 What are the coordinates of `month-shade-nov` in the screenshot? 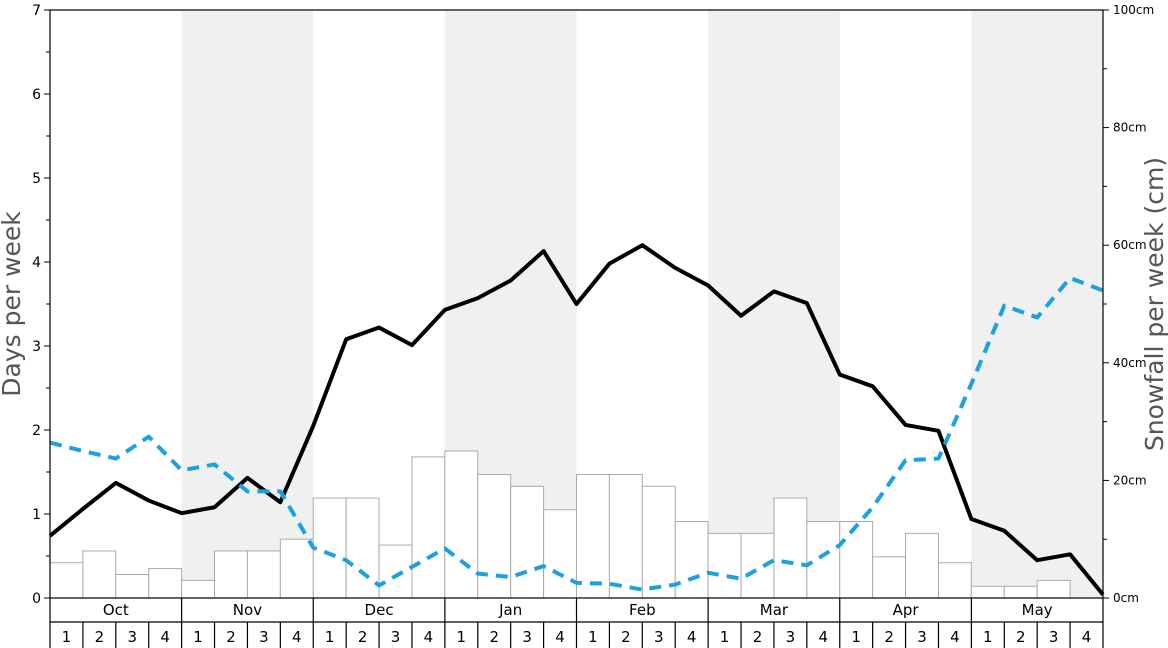 It's located at (247, 304).